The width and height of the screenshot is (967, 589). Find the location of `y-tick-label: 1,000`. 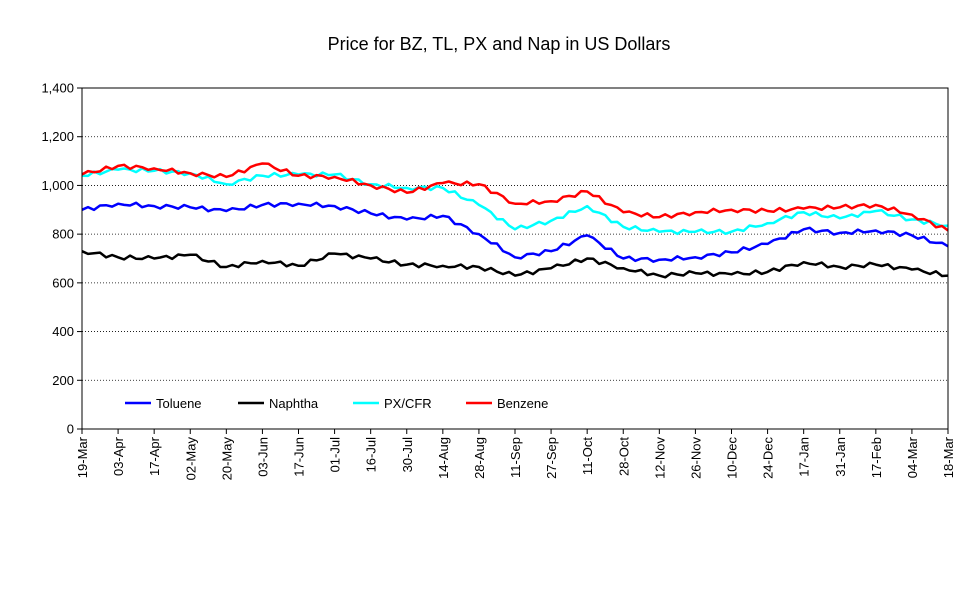

y-tick-label: 1,000 is located at coordinates (57, 185).